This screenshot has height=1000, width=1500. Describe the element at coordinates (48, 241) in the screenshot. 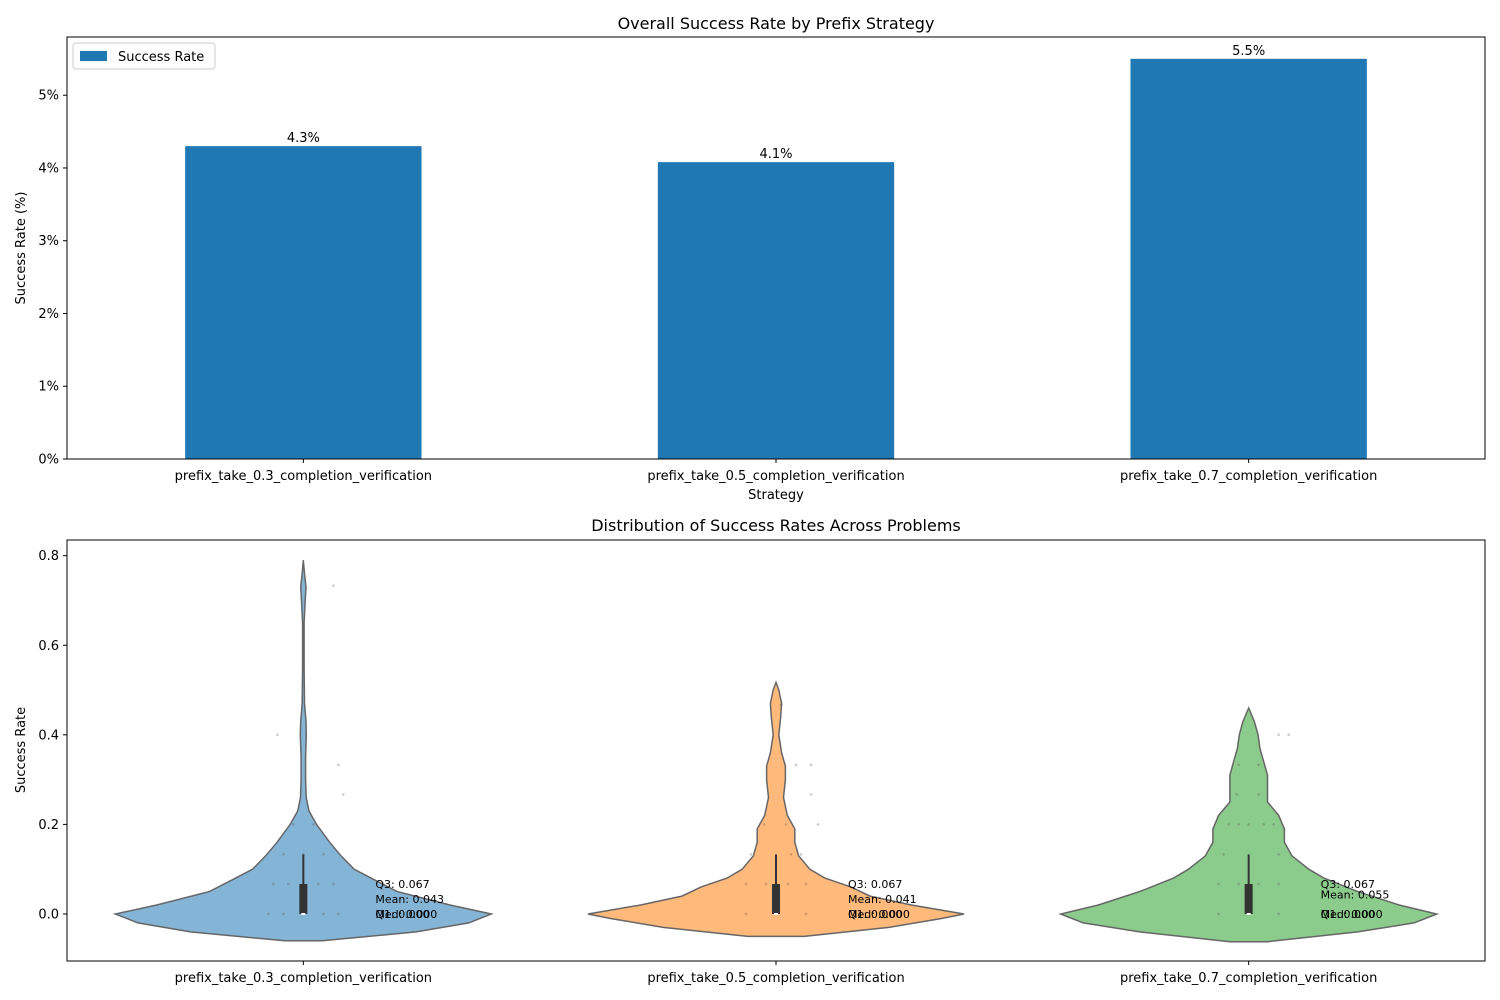

I see `y-tick-label: 3%` at that location.